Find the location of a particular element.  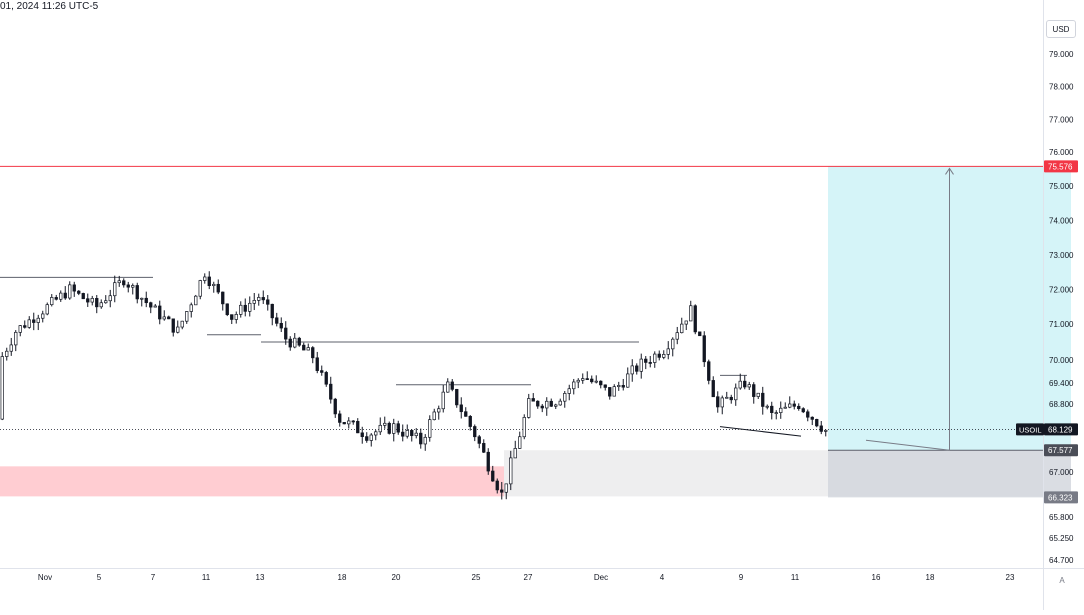

price-axis-tick: 70.000 is located at coordinates (1061, 360).